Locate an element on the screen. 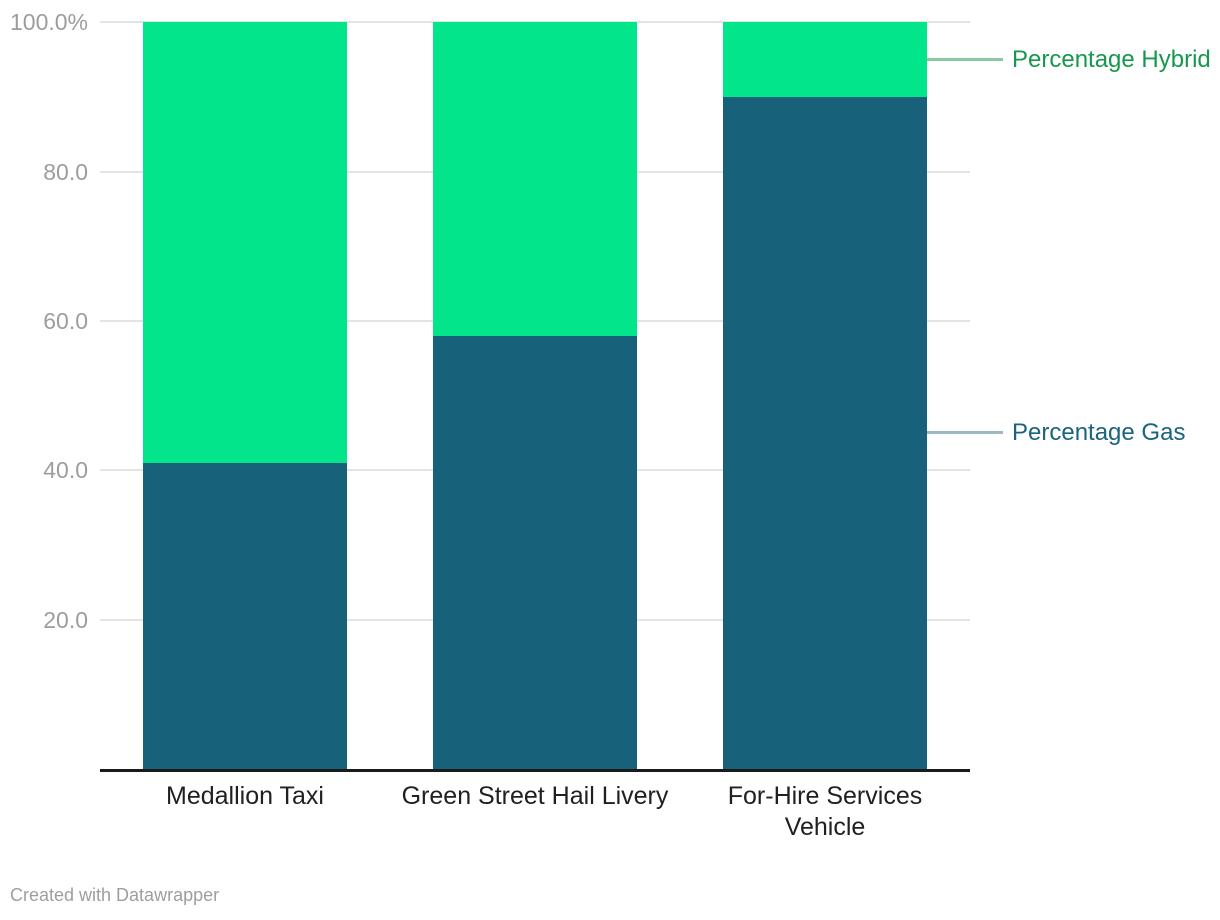 This screenshot has width=1220, height=920. x-axis-line is located at coordinates (535, 770).